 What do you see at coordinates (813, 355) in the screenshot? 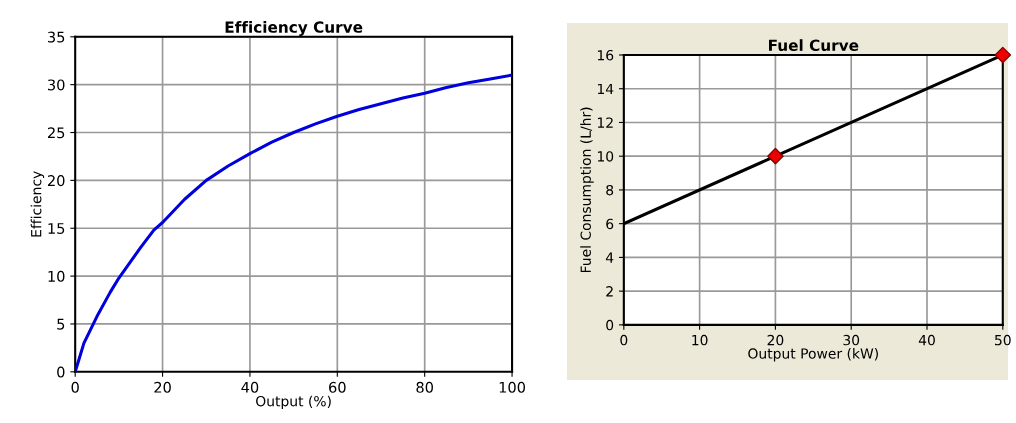
I see `x-axis-title: Output Power (kW)` at bounding box center [813, 355].